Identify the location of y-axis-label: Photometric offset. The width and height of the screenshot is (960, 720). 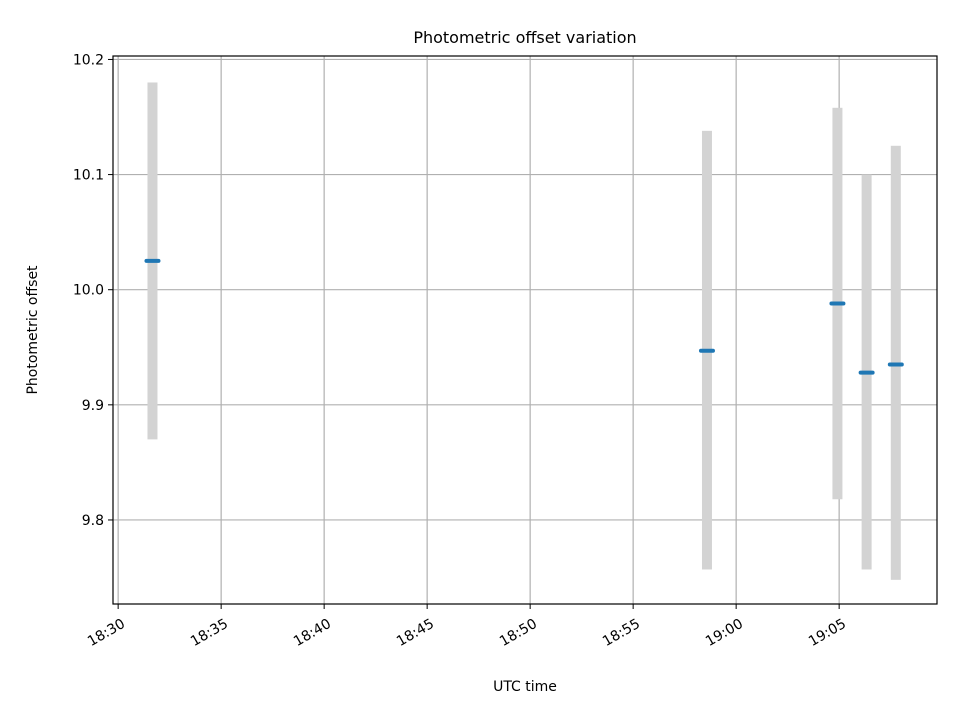
(33, 330).